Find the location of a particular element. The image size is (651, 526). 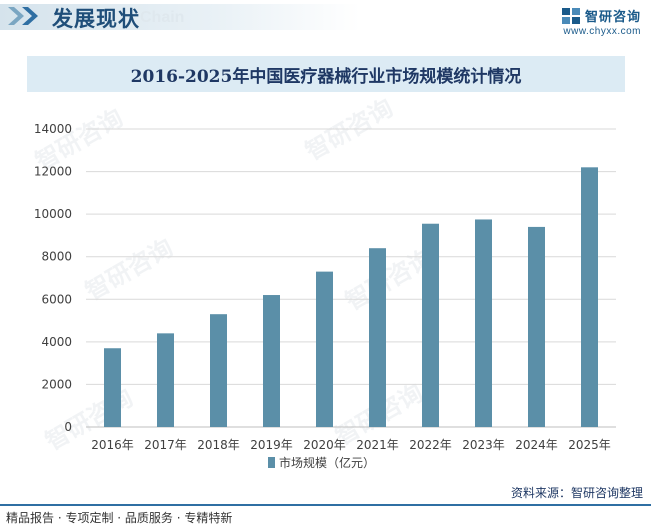

x-tick-label: 2020年 is located at coordinates (324, 445).